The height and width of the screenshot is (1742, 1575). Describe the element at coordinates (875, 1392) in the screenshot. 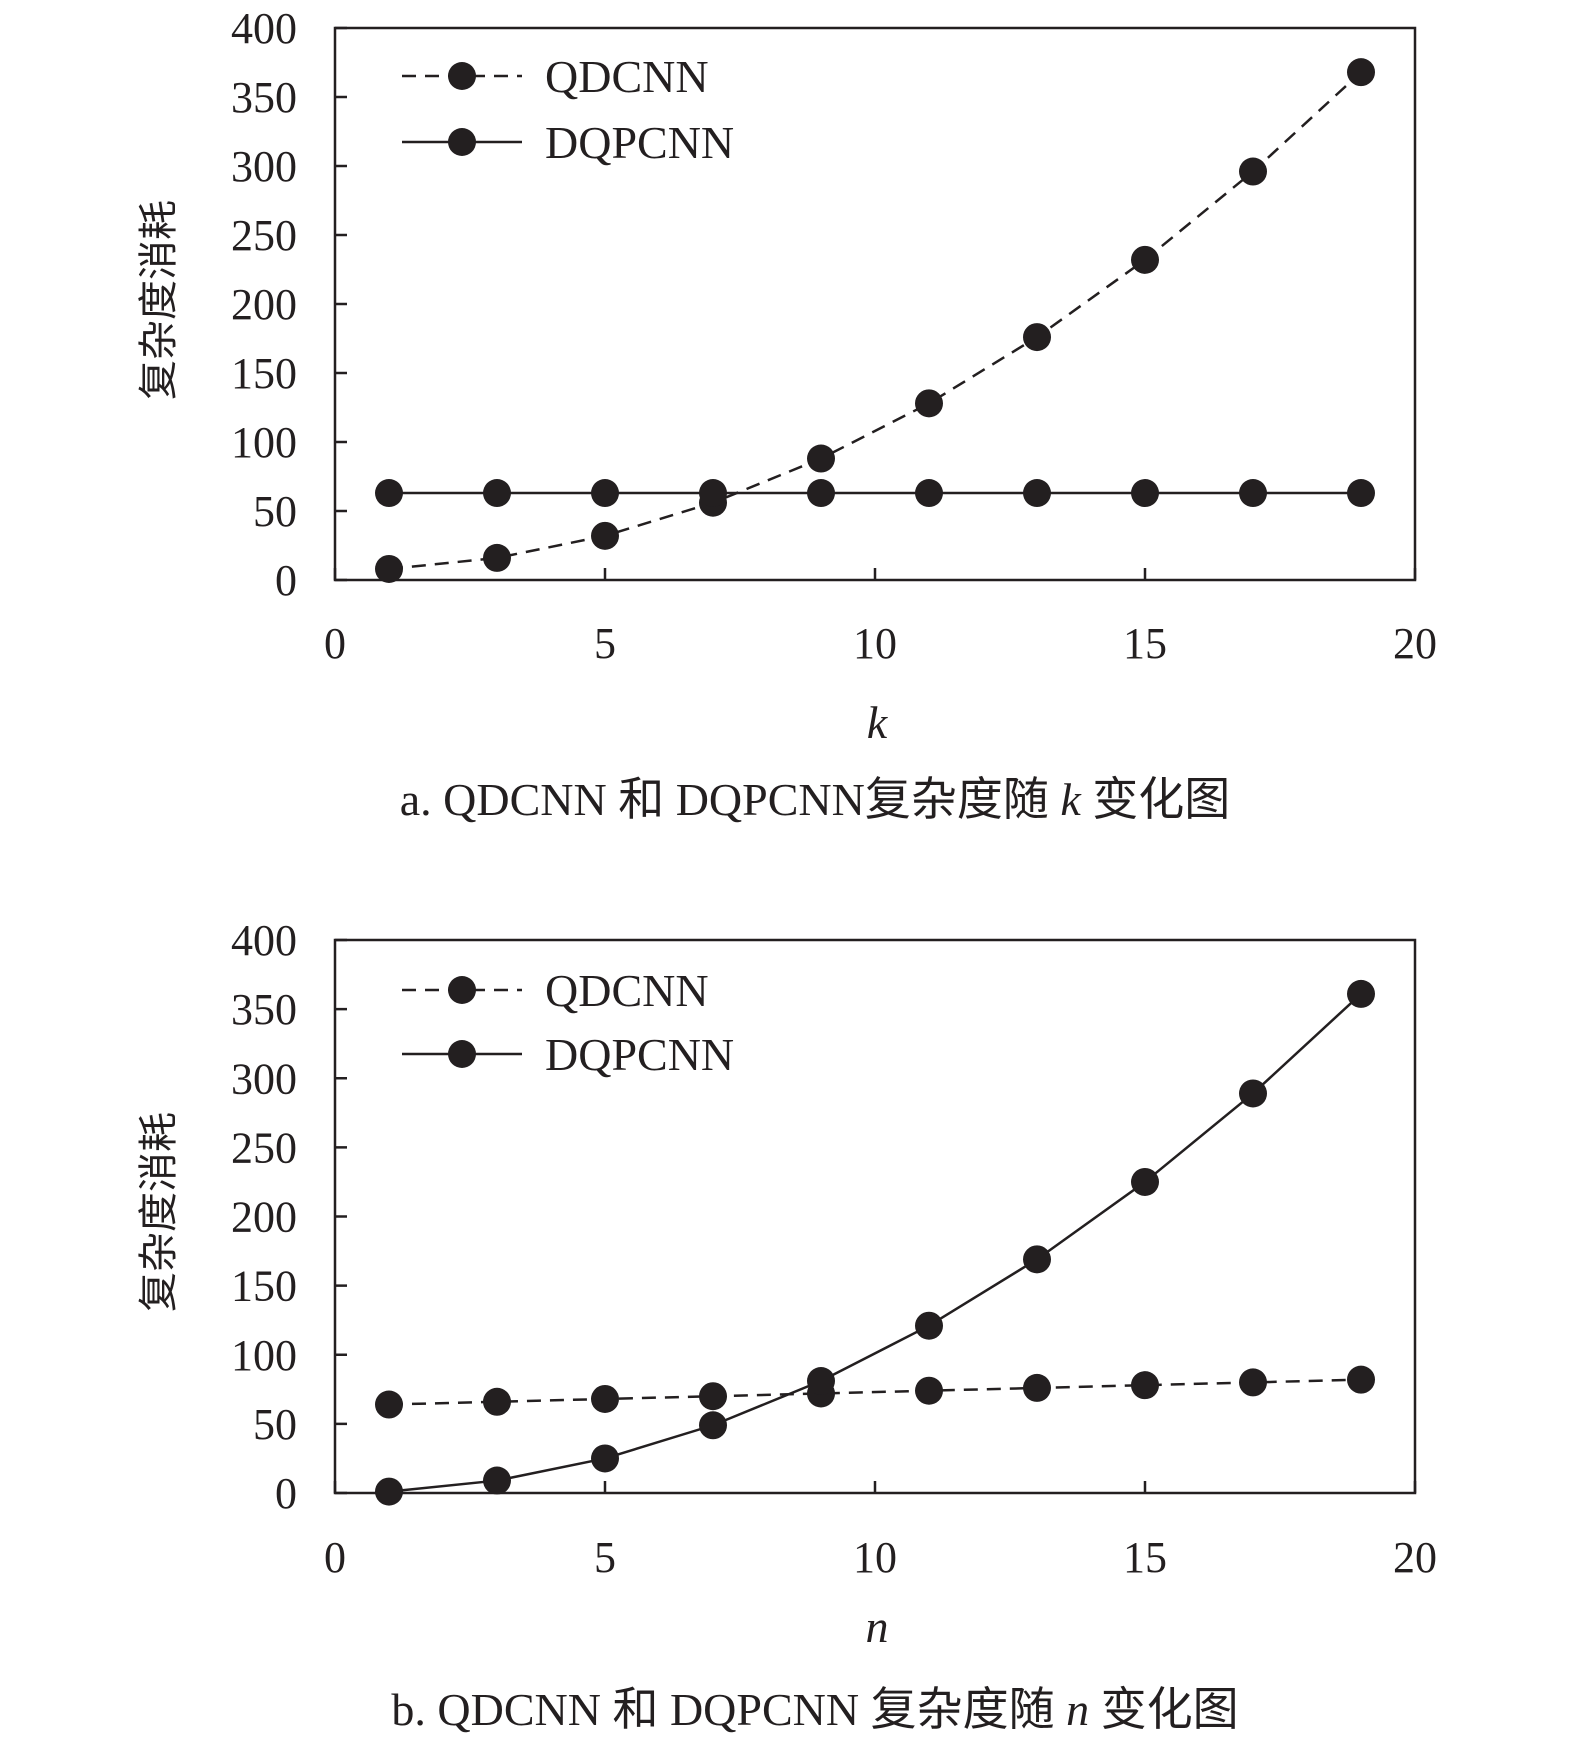

I see `series-line-qdcnn` at that location.